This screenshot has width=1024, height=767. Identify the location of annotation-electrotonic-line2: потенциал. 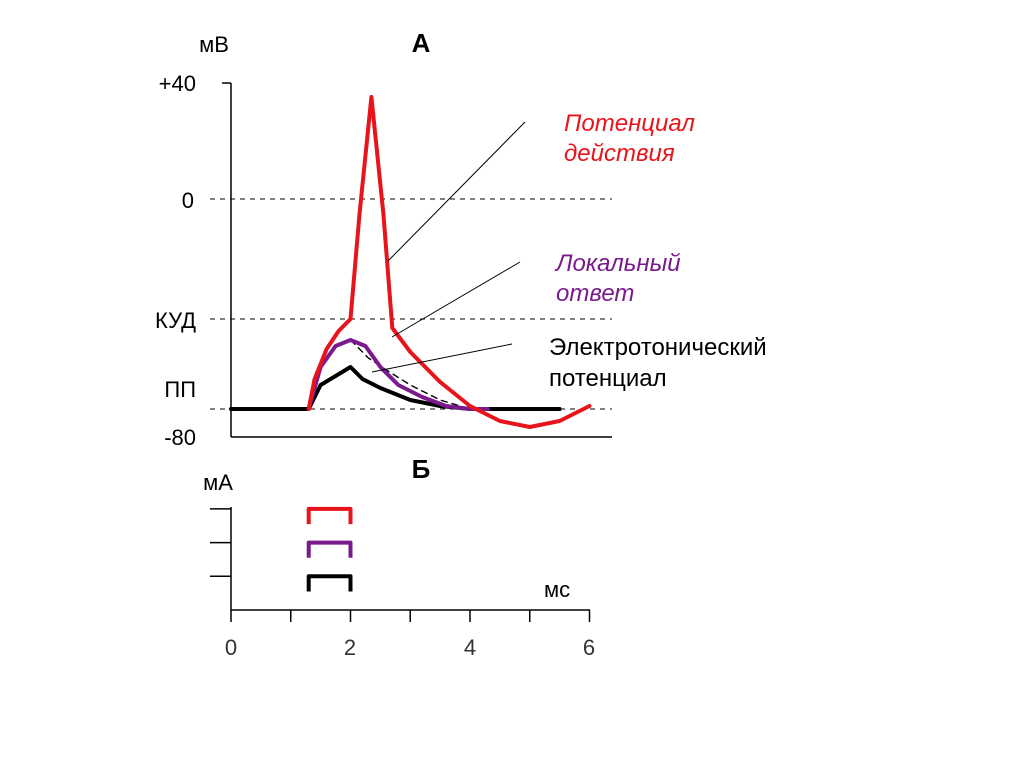
(608, 378).